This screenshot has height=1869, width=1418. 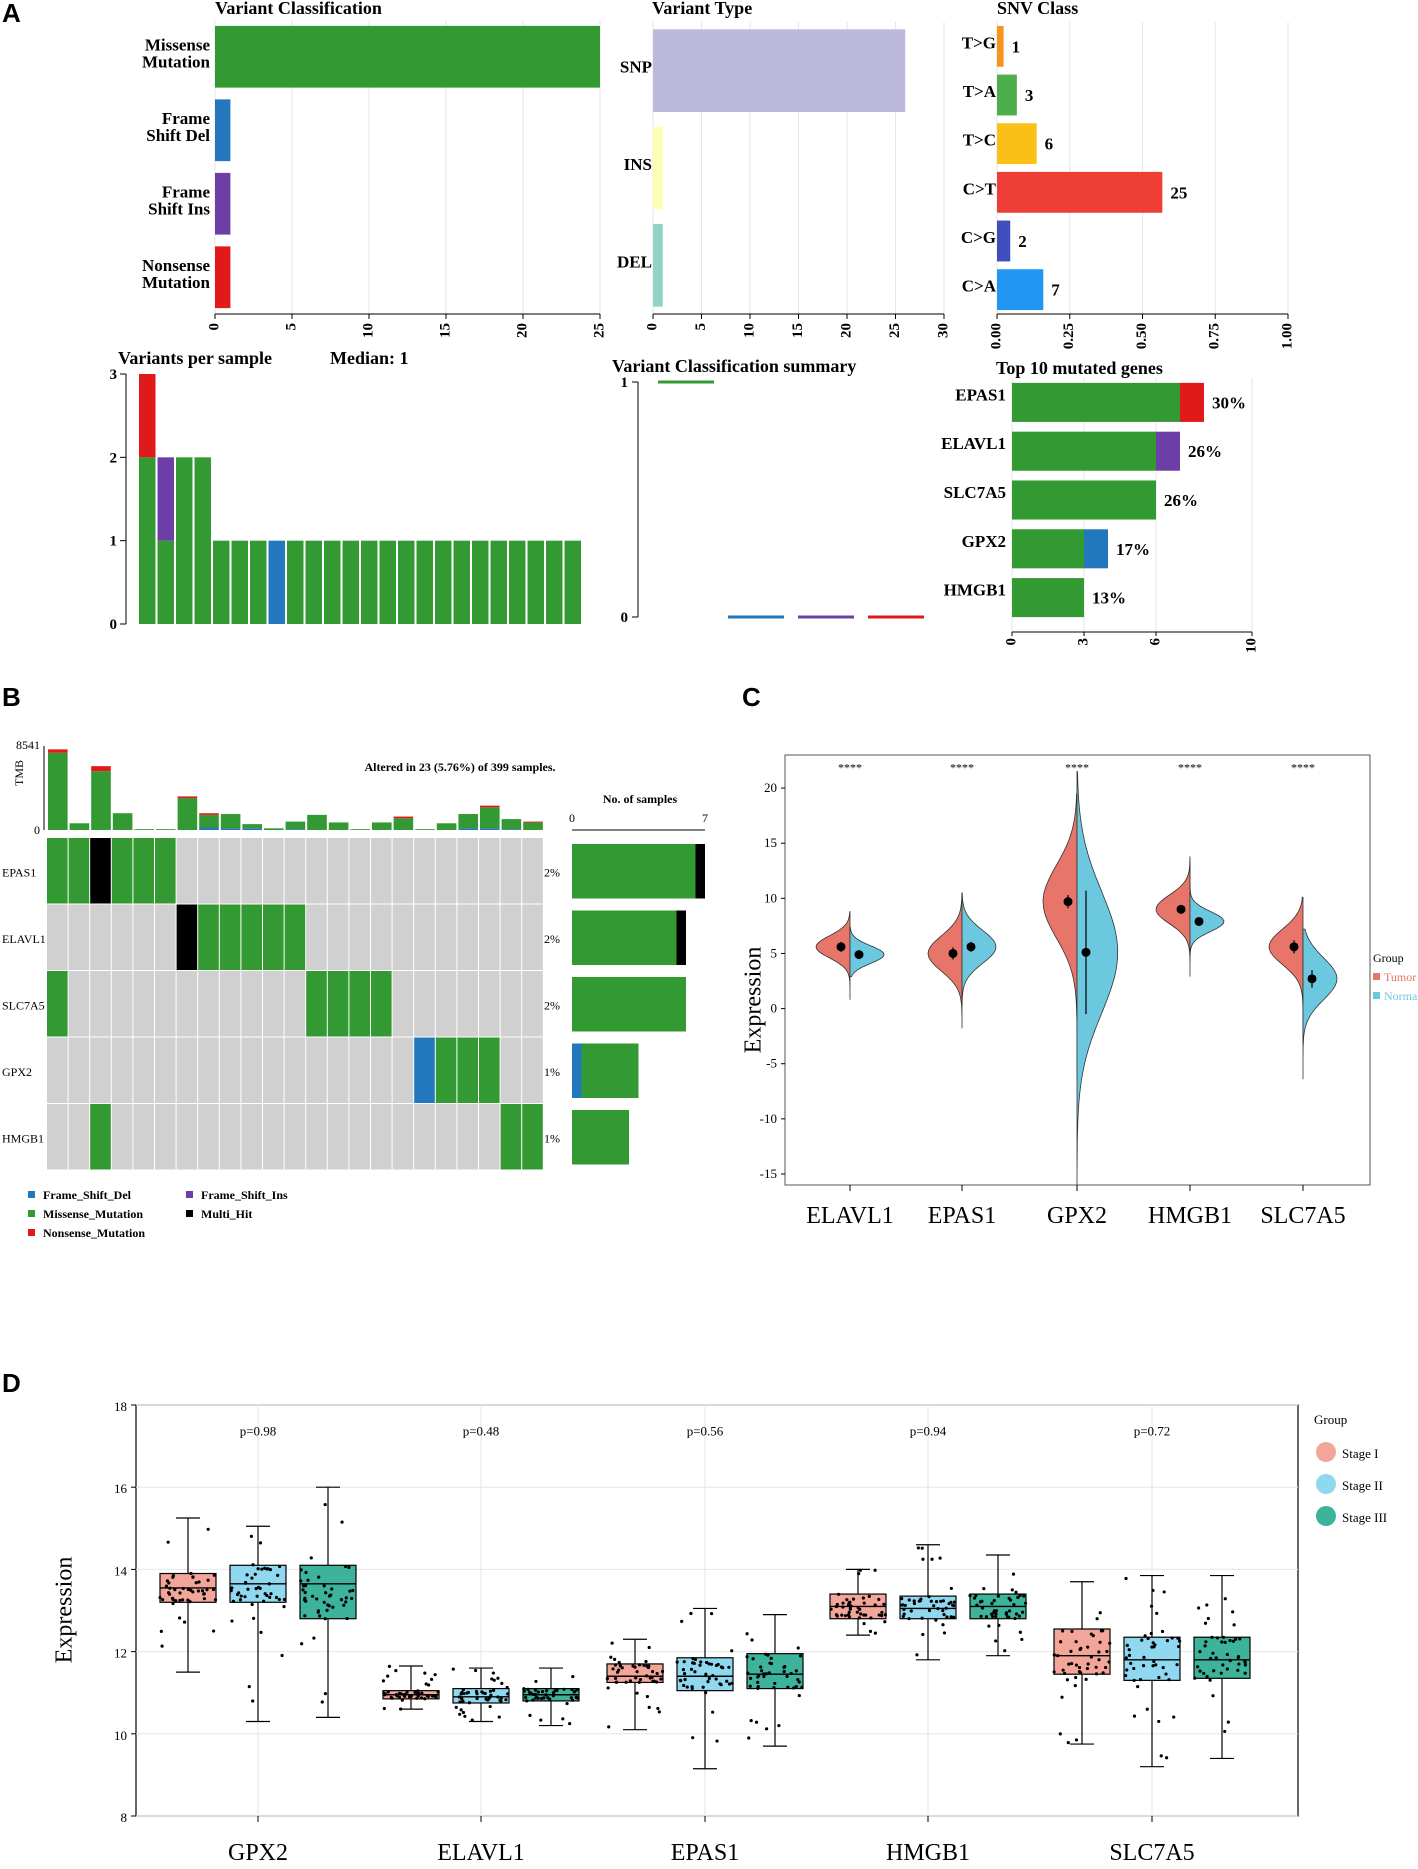 What do you see at coordinates (1360, 1453) in the screenshot?
I see `legend-label: Stage I` at bounding box center [1360, 1453].